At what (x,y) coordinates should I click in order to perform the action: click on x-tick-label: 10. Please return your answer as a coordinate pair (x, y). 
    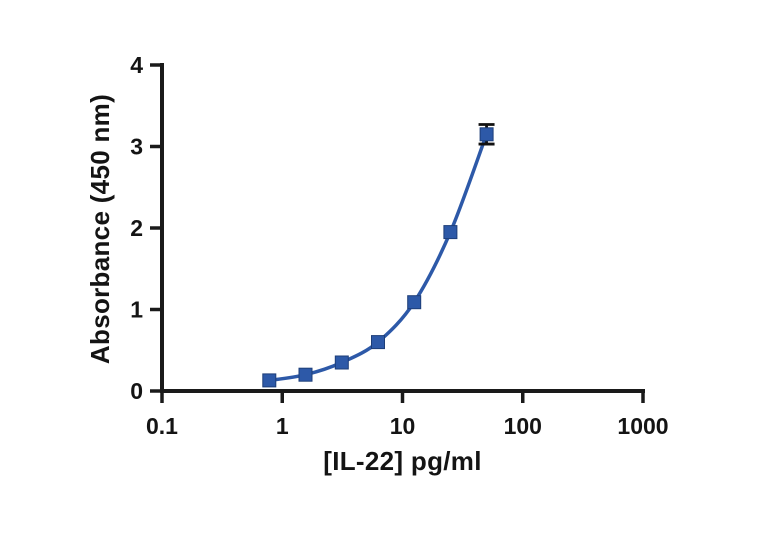
    Looking at the image, I should click on (403, 426).